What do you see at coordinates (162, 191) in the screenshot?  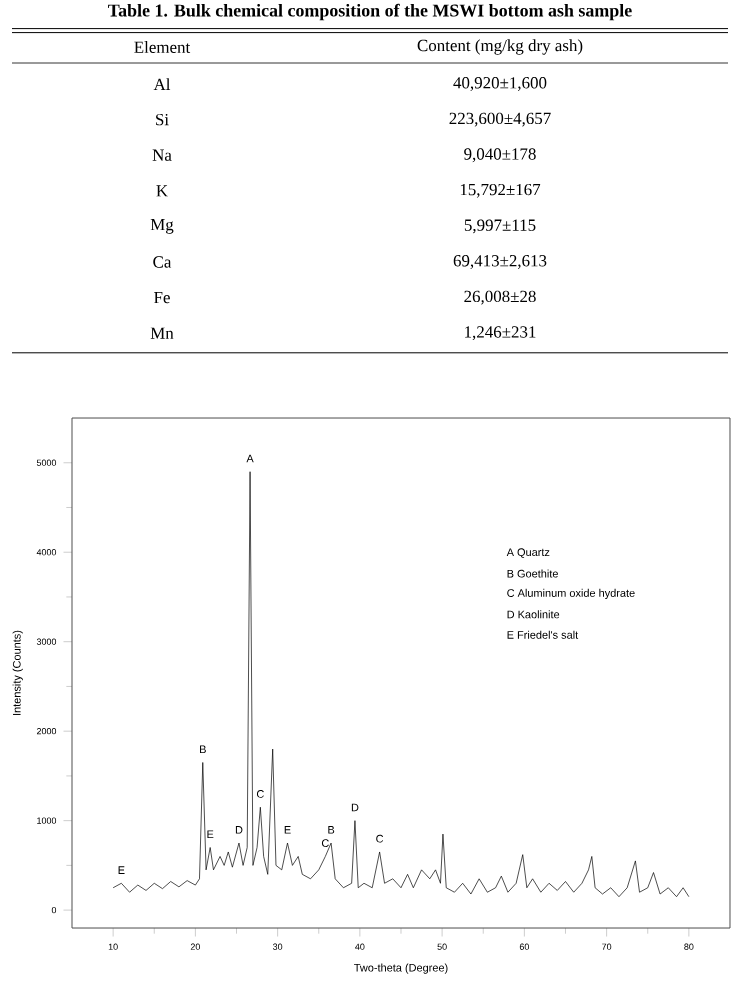 I see `text: K` at bounding box center [162, 191].